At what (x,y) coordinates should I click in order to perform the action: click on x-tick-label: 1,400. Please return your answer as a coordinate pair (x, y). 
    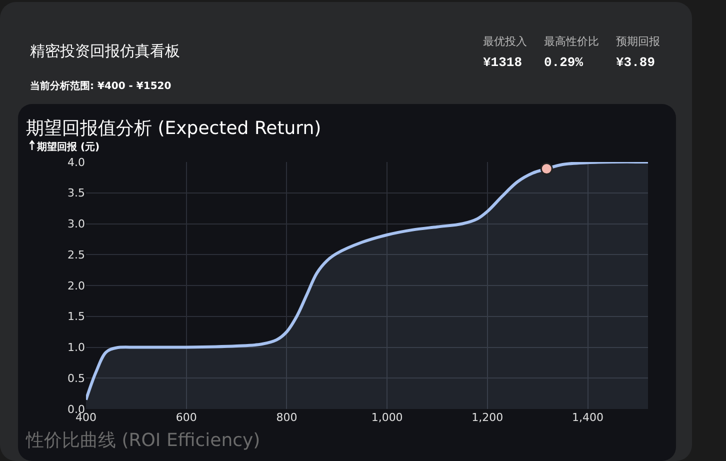
    Looking at the image, I should click on (588, 417).